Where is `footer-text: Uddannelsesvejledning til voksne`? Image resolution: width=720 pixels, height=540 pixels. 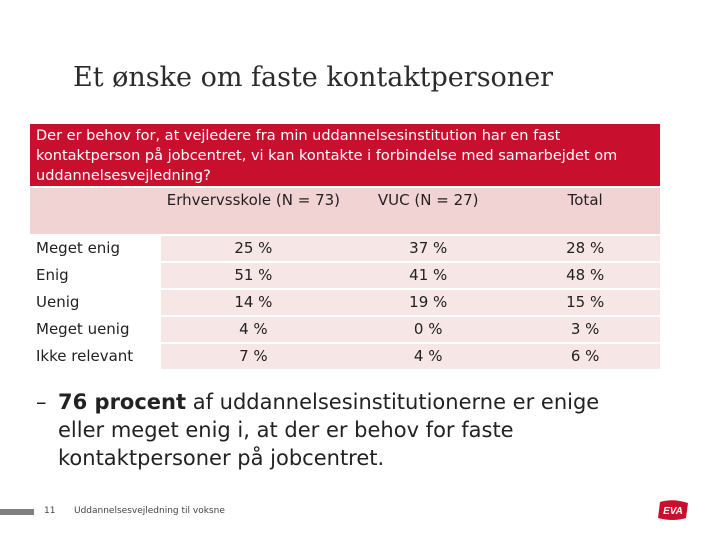 footer-text: Uddannelsesvejledning til voksne is located at coordinates (149, 511).